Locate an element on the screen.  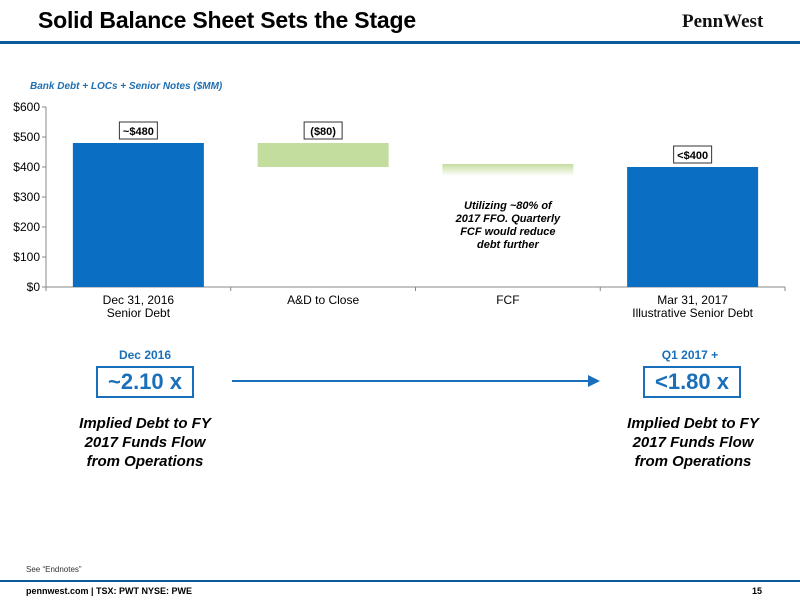
x-tick-label: A&D to Close is located at coordinates (323, 300).